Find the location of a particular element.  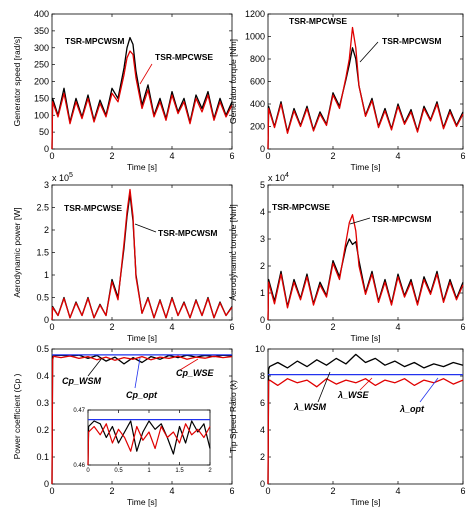

annotation-label: λ_WSM is located at coordinates (310, 407).